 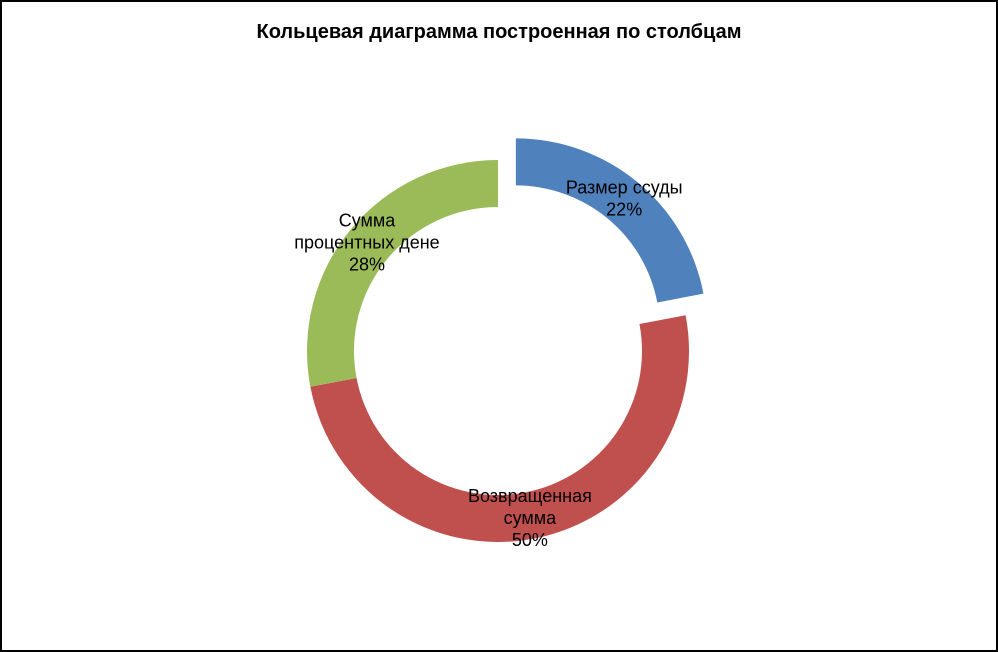 I want to click on data-label-line: процентных дене, so click(x=366, y=243).